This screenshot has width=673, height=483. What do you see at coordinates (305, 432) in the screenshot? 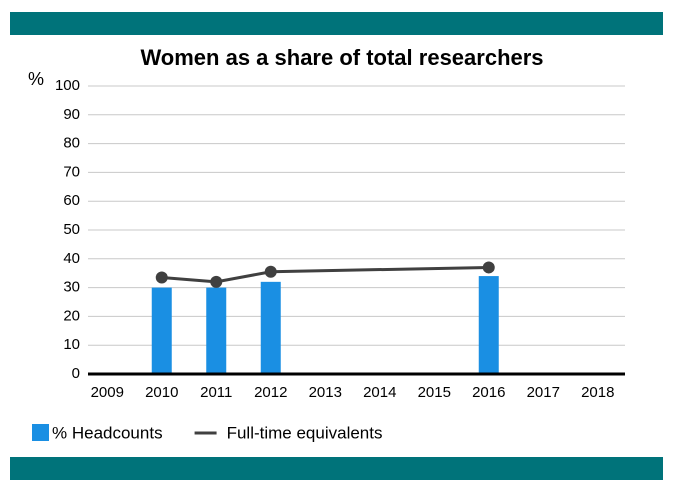
I see `legend-label: Full-time equivalents` at bounding box center [305, 432].